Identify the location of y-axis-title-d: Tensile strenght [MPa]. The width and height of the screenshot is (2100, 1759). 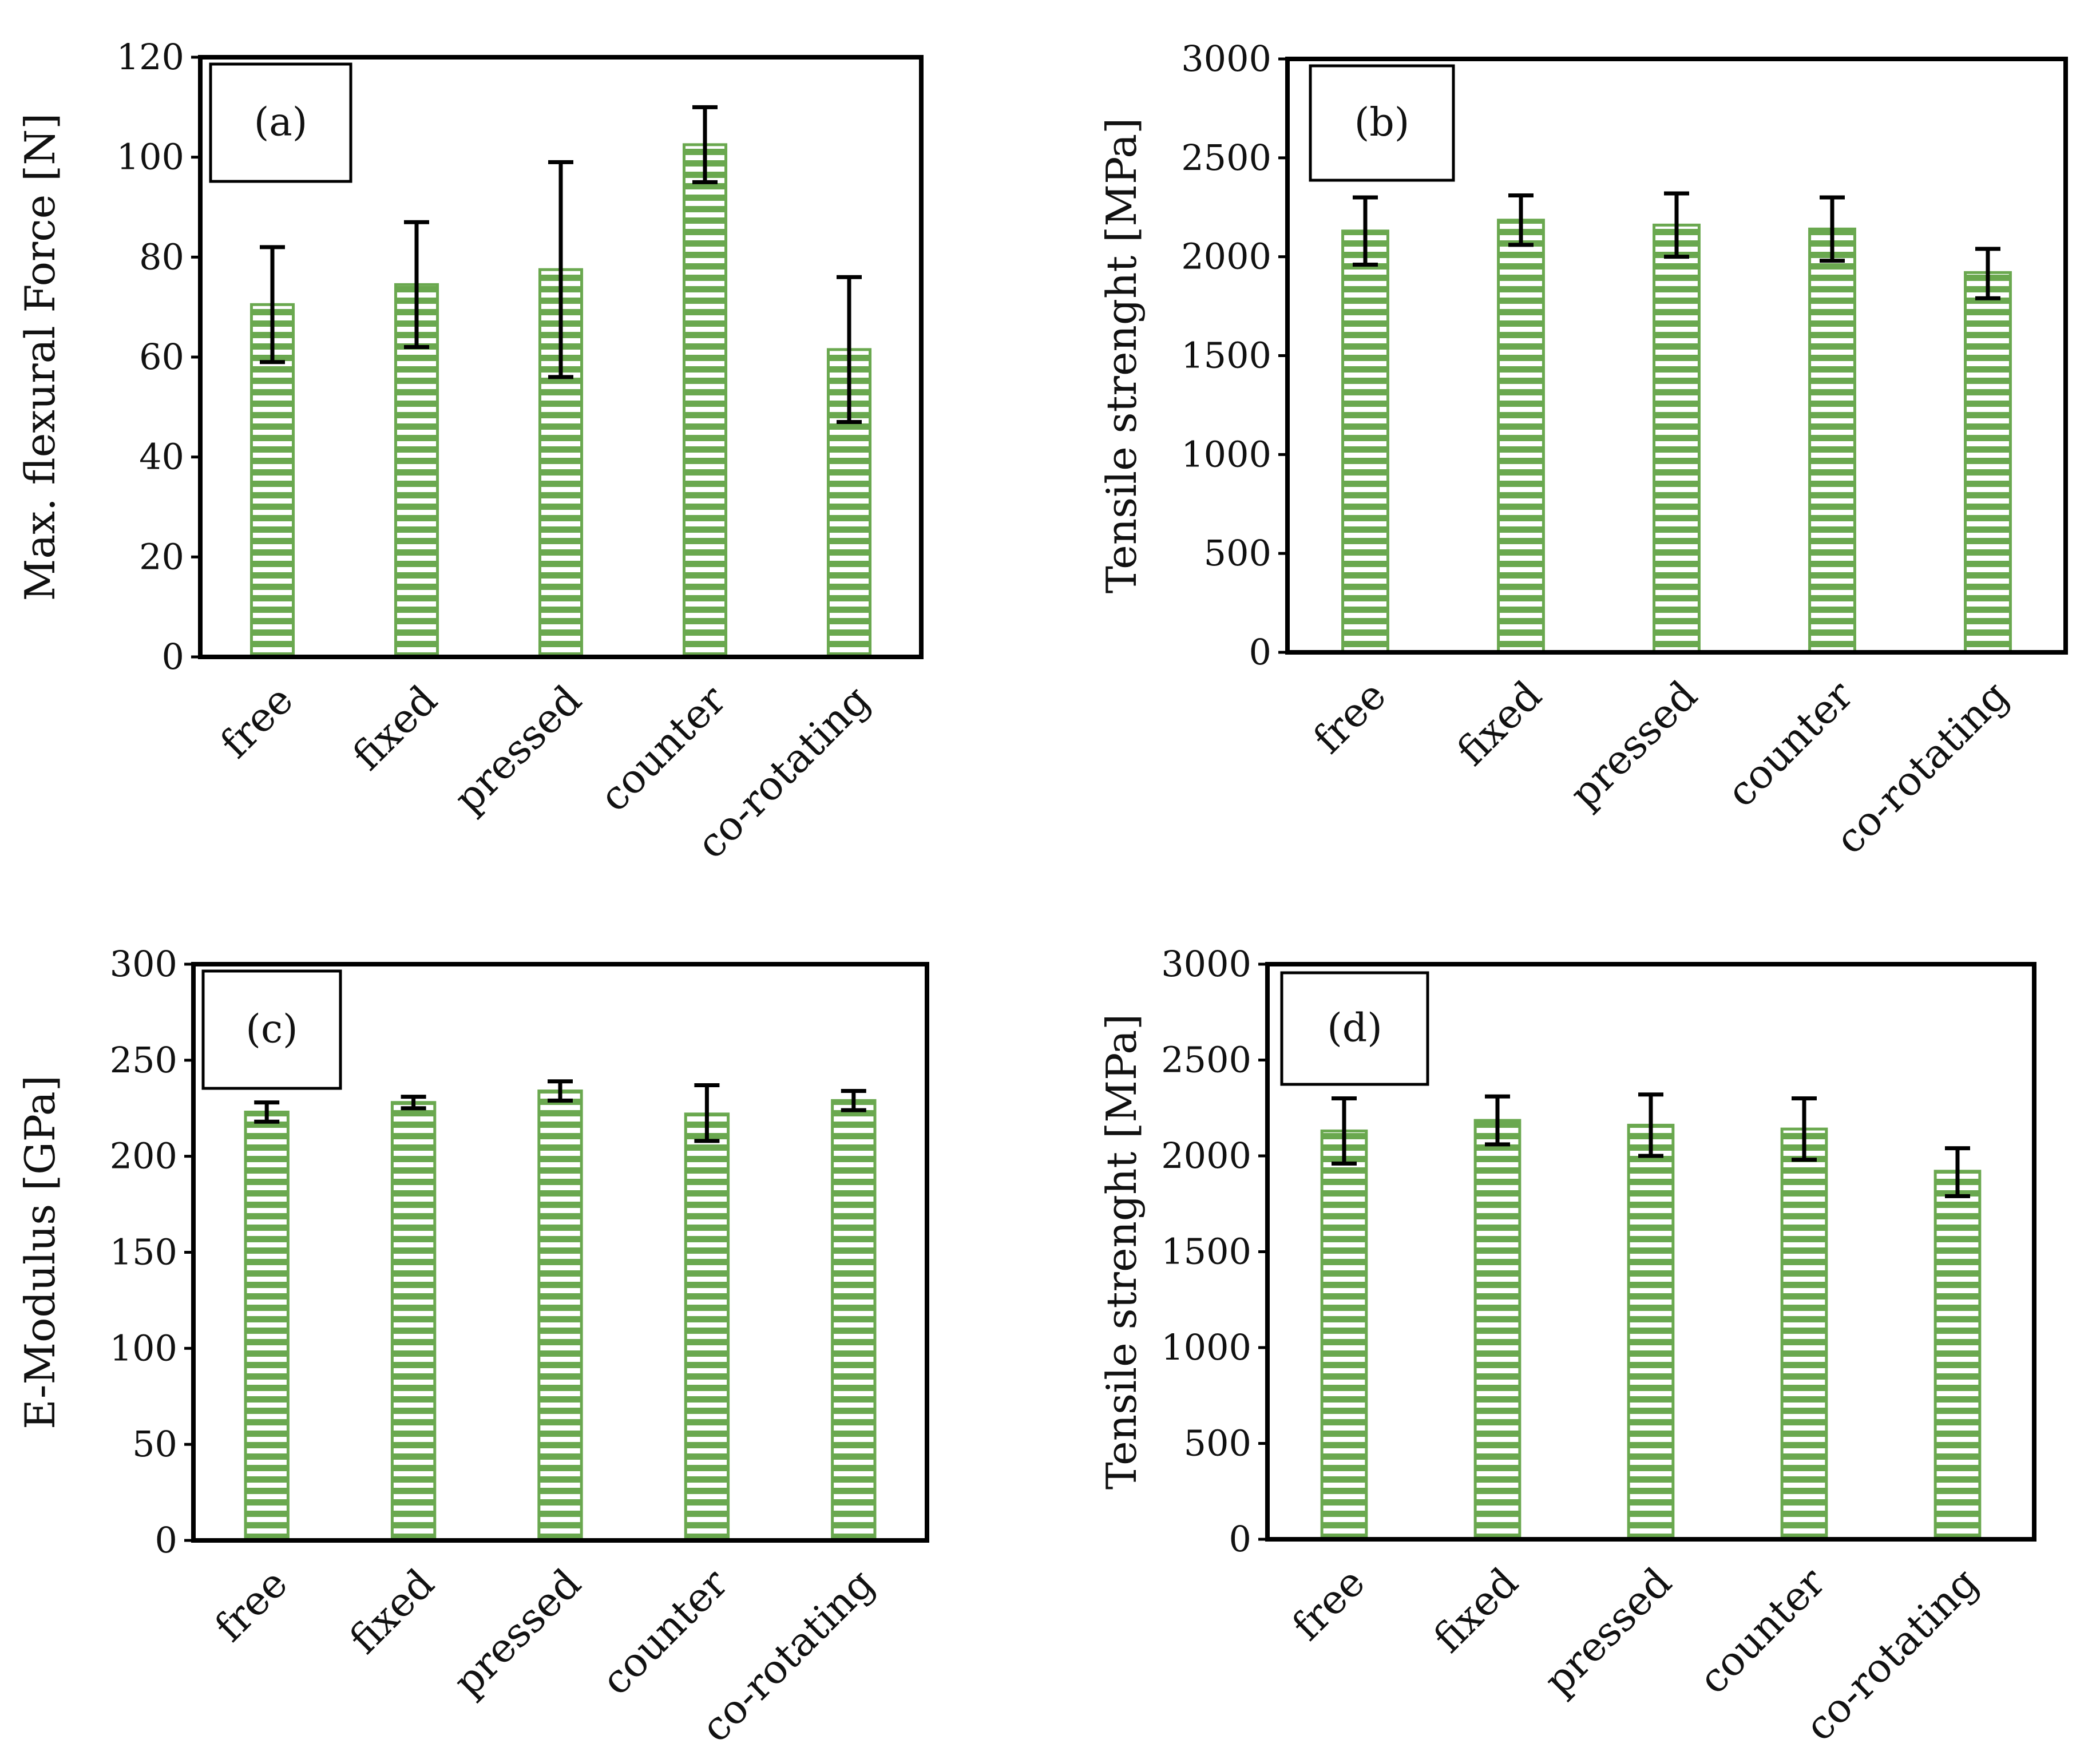
(1121, 1252).